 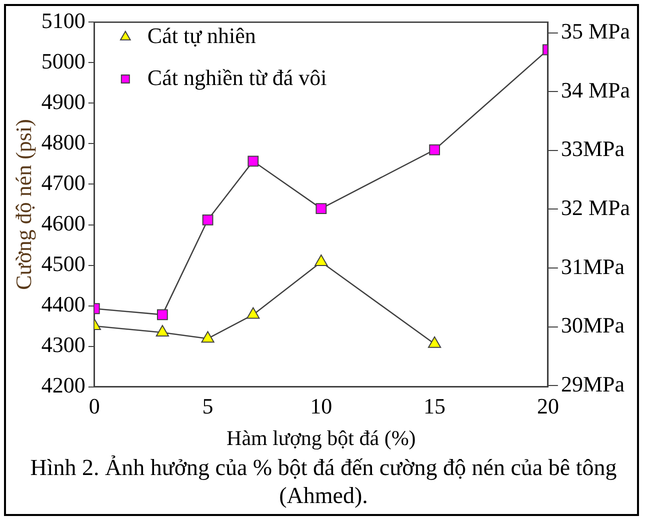 I want to click on y2-tick-label: 30MPa, so click(x=592, y=325).